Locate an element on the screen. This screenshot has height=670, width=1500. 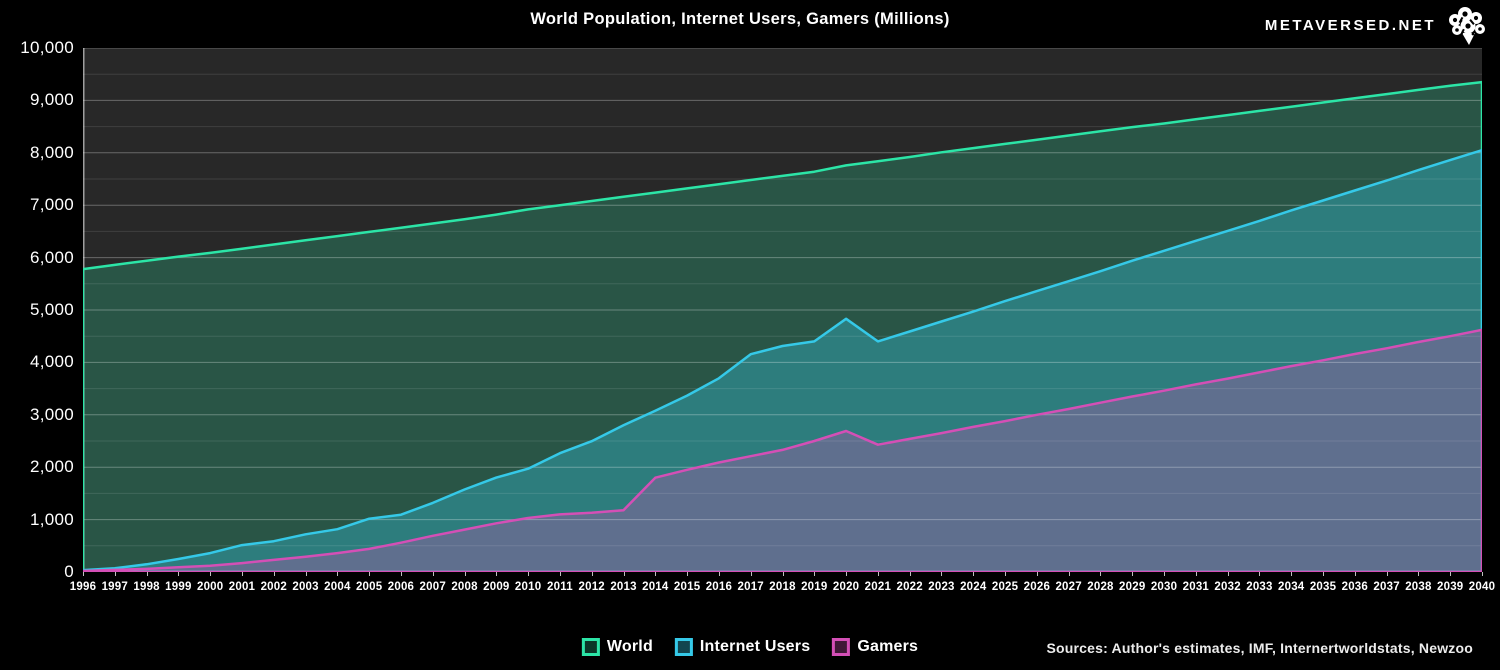
x-axis-label: 2028 is located at coordinates (1100, 587).